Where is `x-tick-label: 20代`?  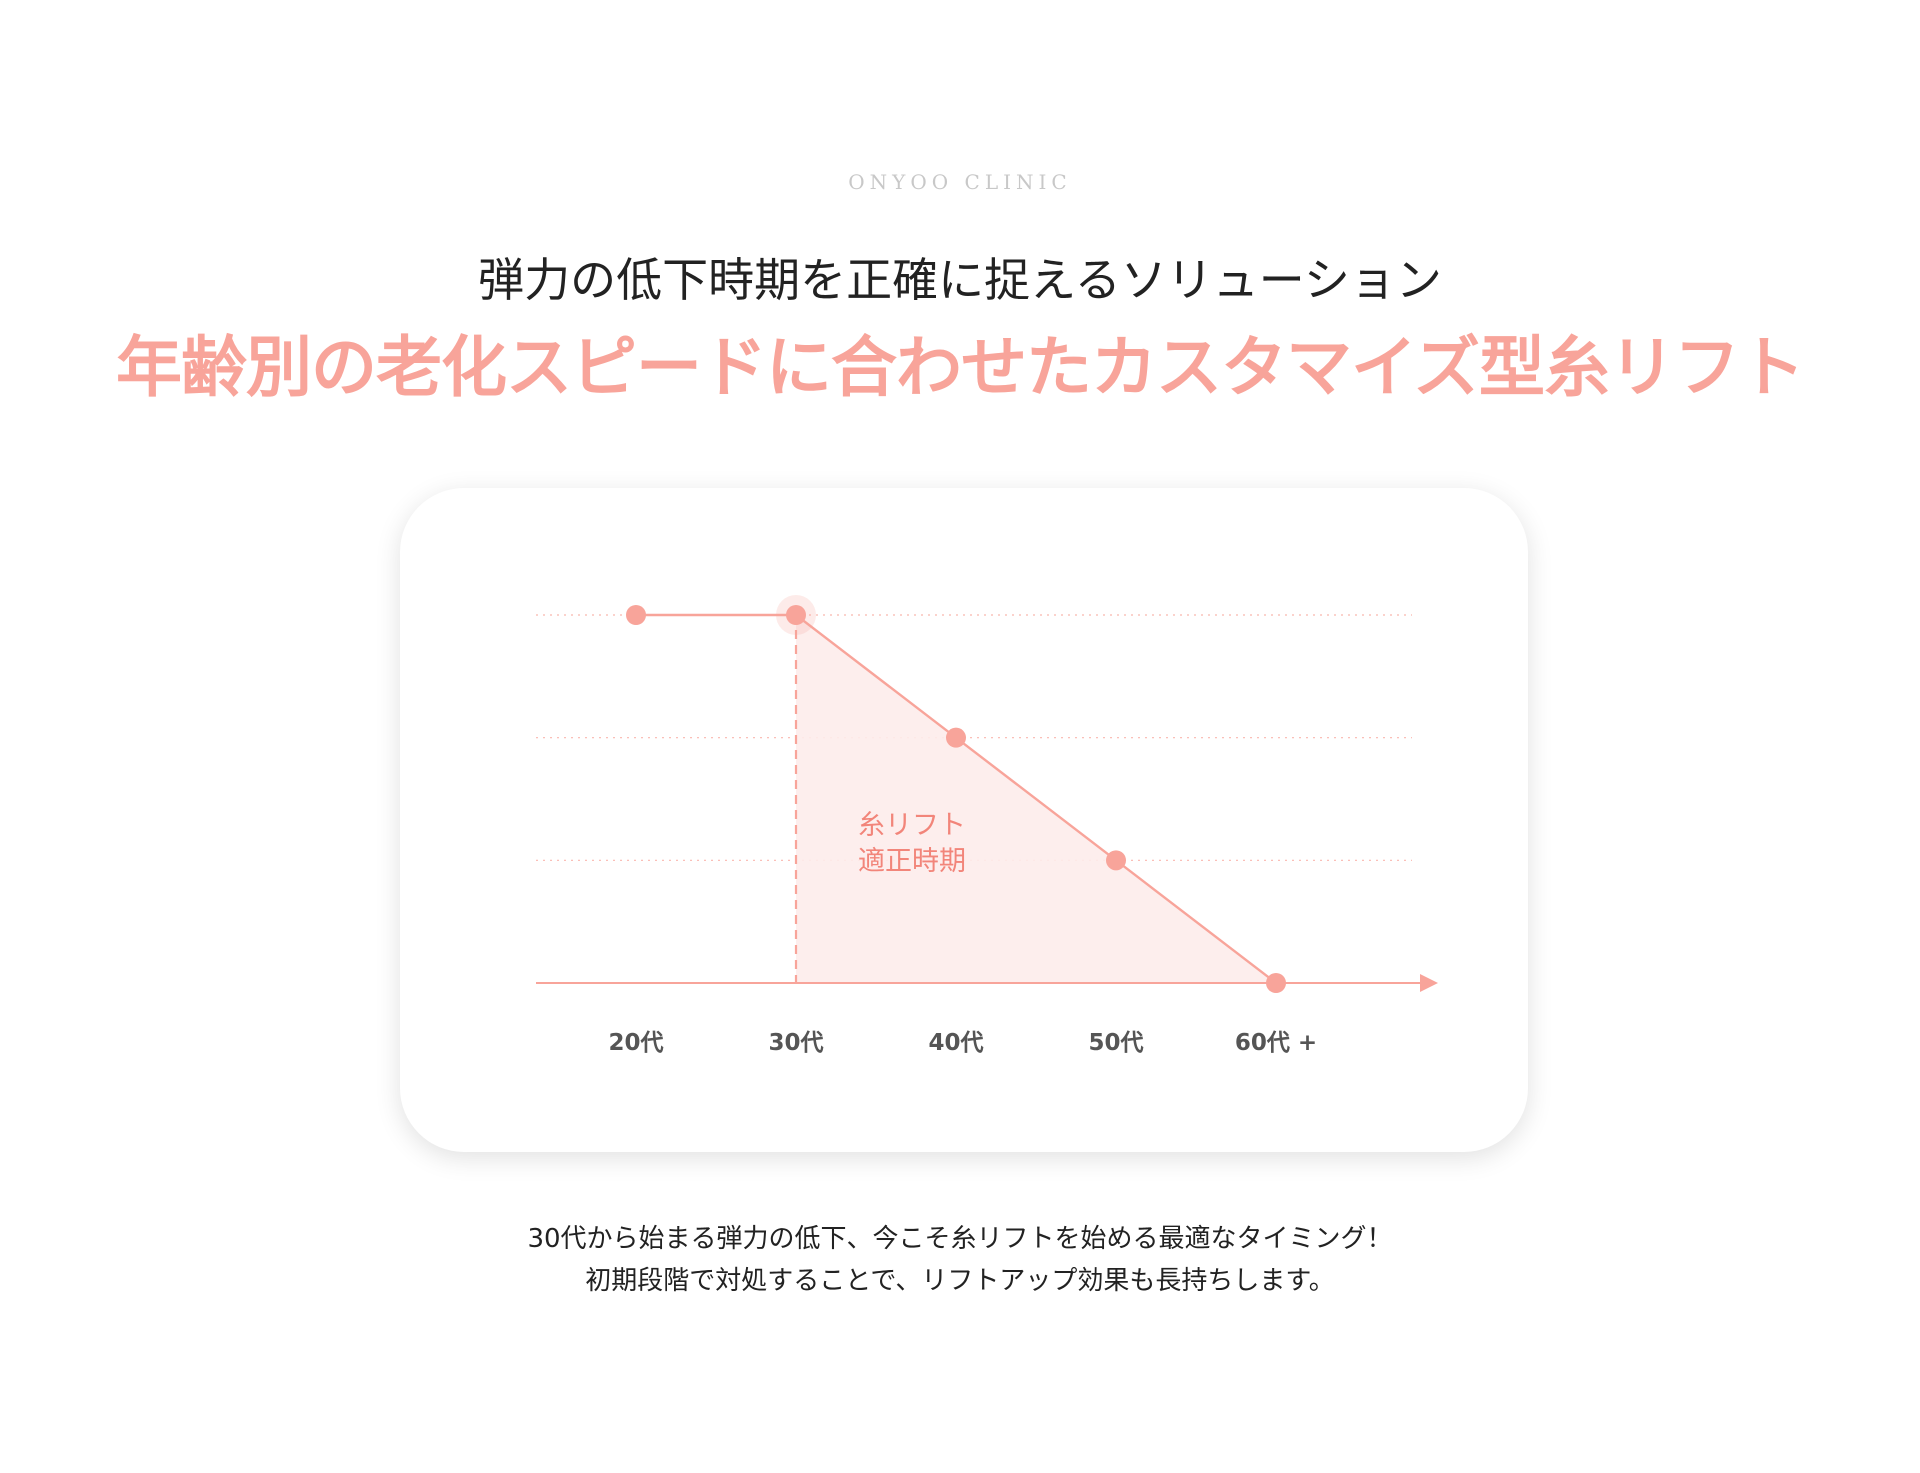 x-tick-label: 20代 is located at coordinates (635, 1043).